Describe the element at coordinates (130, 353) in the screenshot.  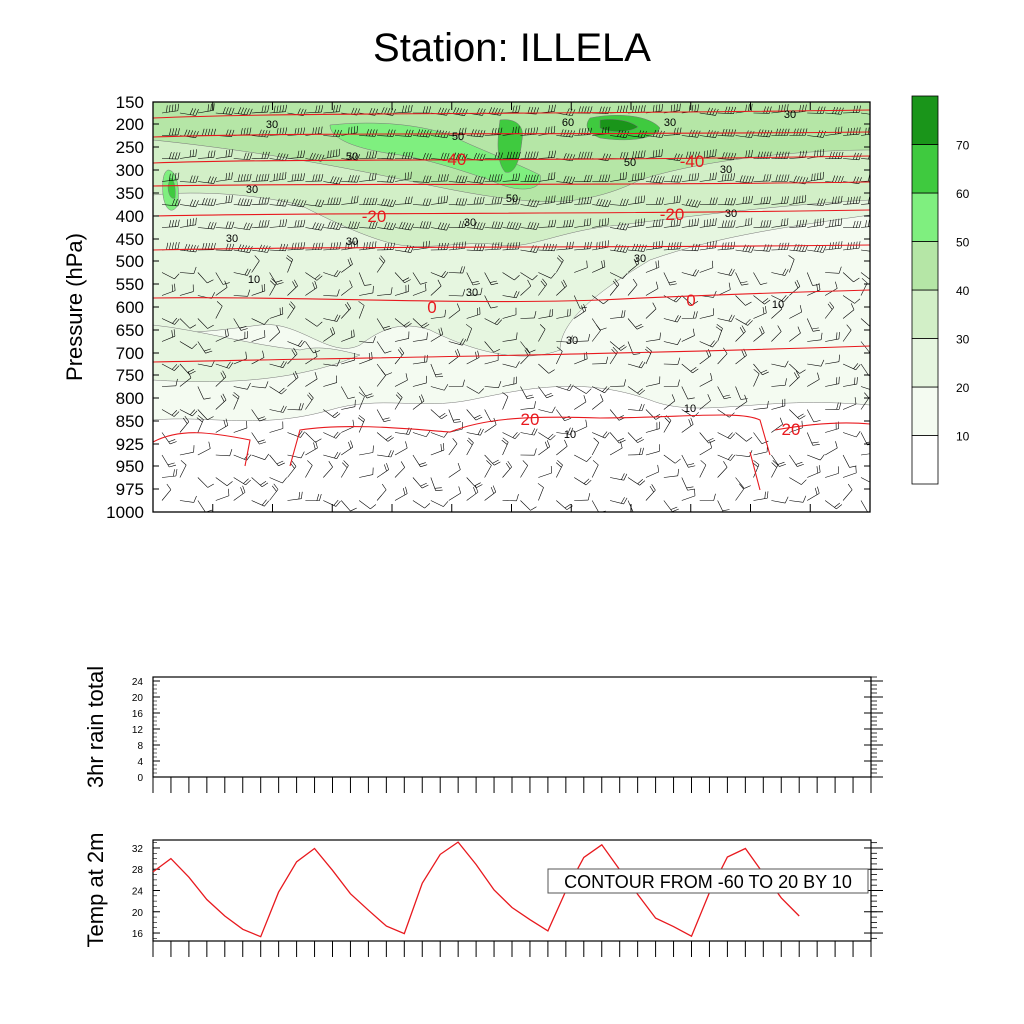
I see `pressure-tick-label: 700` at that location.